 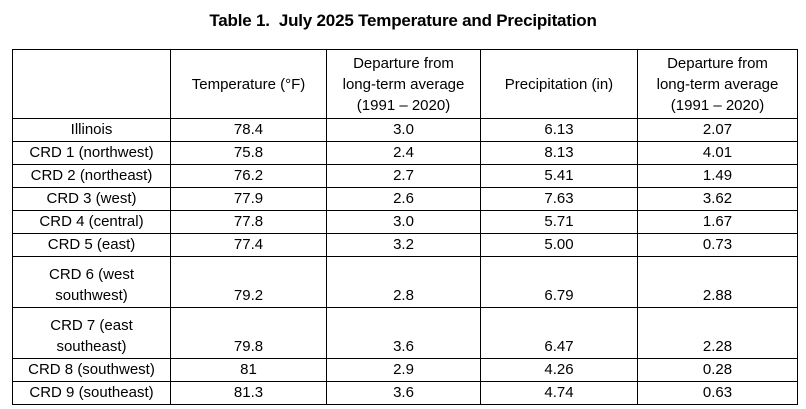 I want to click on table-row: CRD 5 (east) 77.4 3.2 5.00 0.73, so click(x=405, y=245).